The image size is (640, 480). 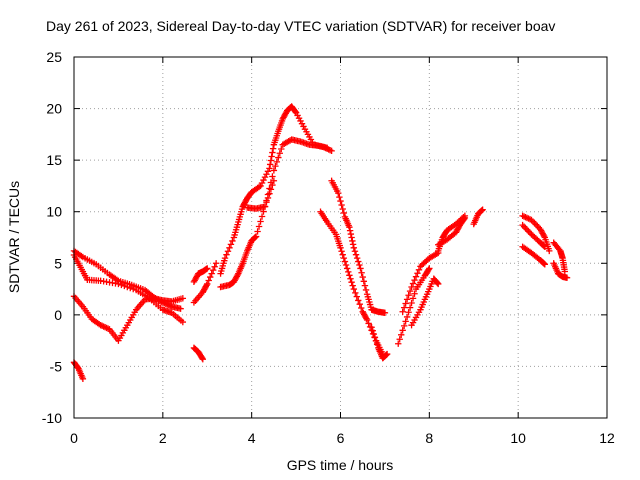 What do you see at coordinates (261, 194) in the screenshot?
I see `series-arc-j` at bounding box center [261, 194].